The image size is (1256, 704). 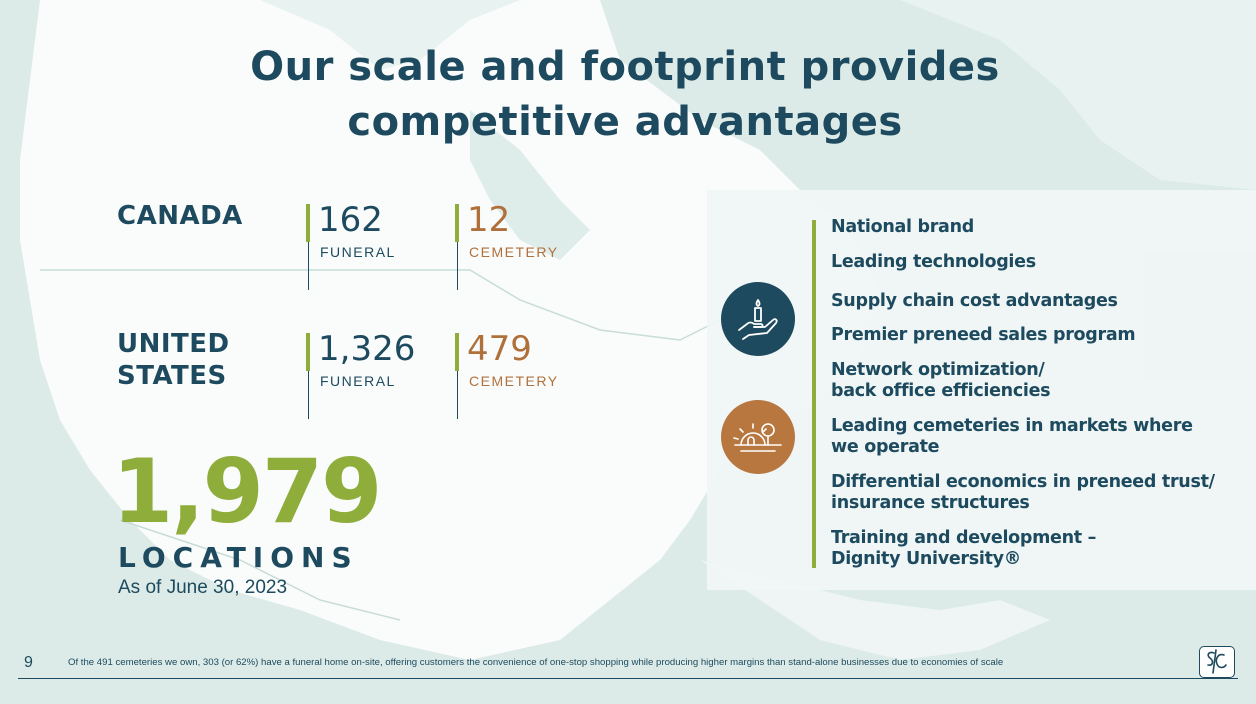 I want to click on advantage-line: insurance structures, so click(x=930, y=503).